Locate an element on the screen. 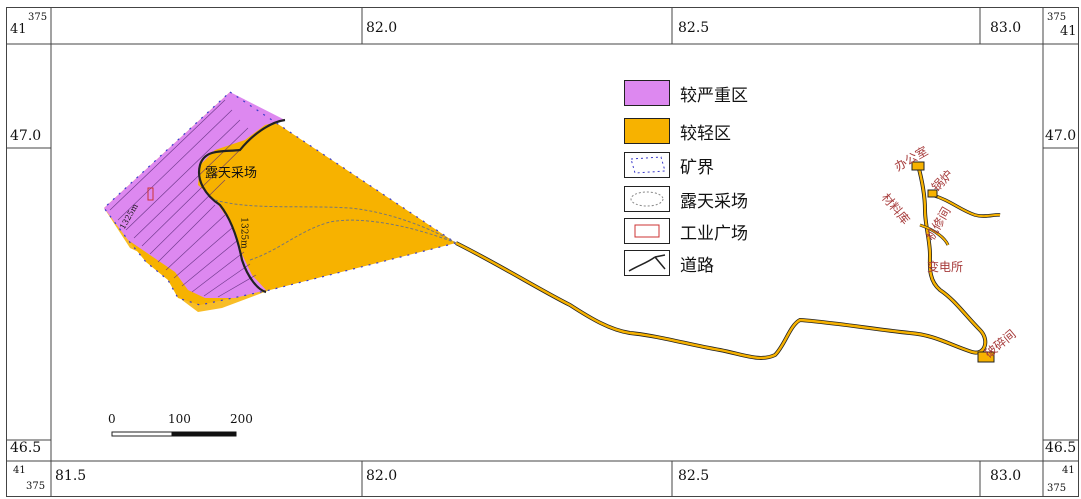  legend-item-pit: 露天采场 is located at coordinates (686, 199).